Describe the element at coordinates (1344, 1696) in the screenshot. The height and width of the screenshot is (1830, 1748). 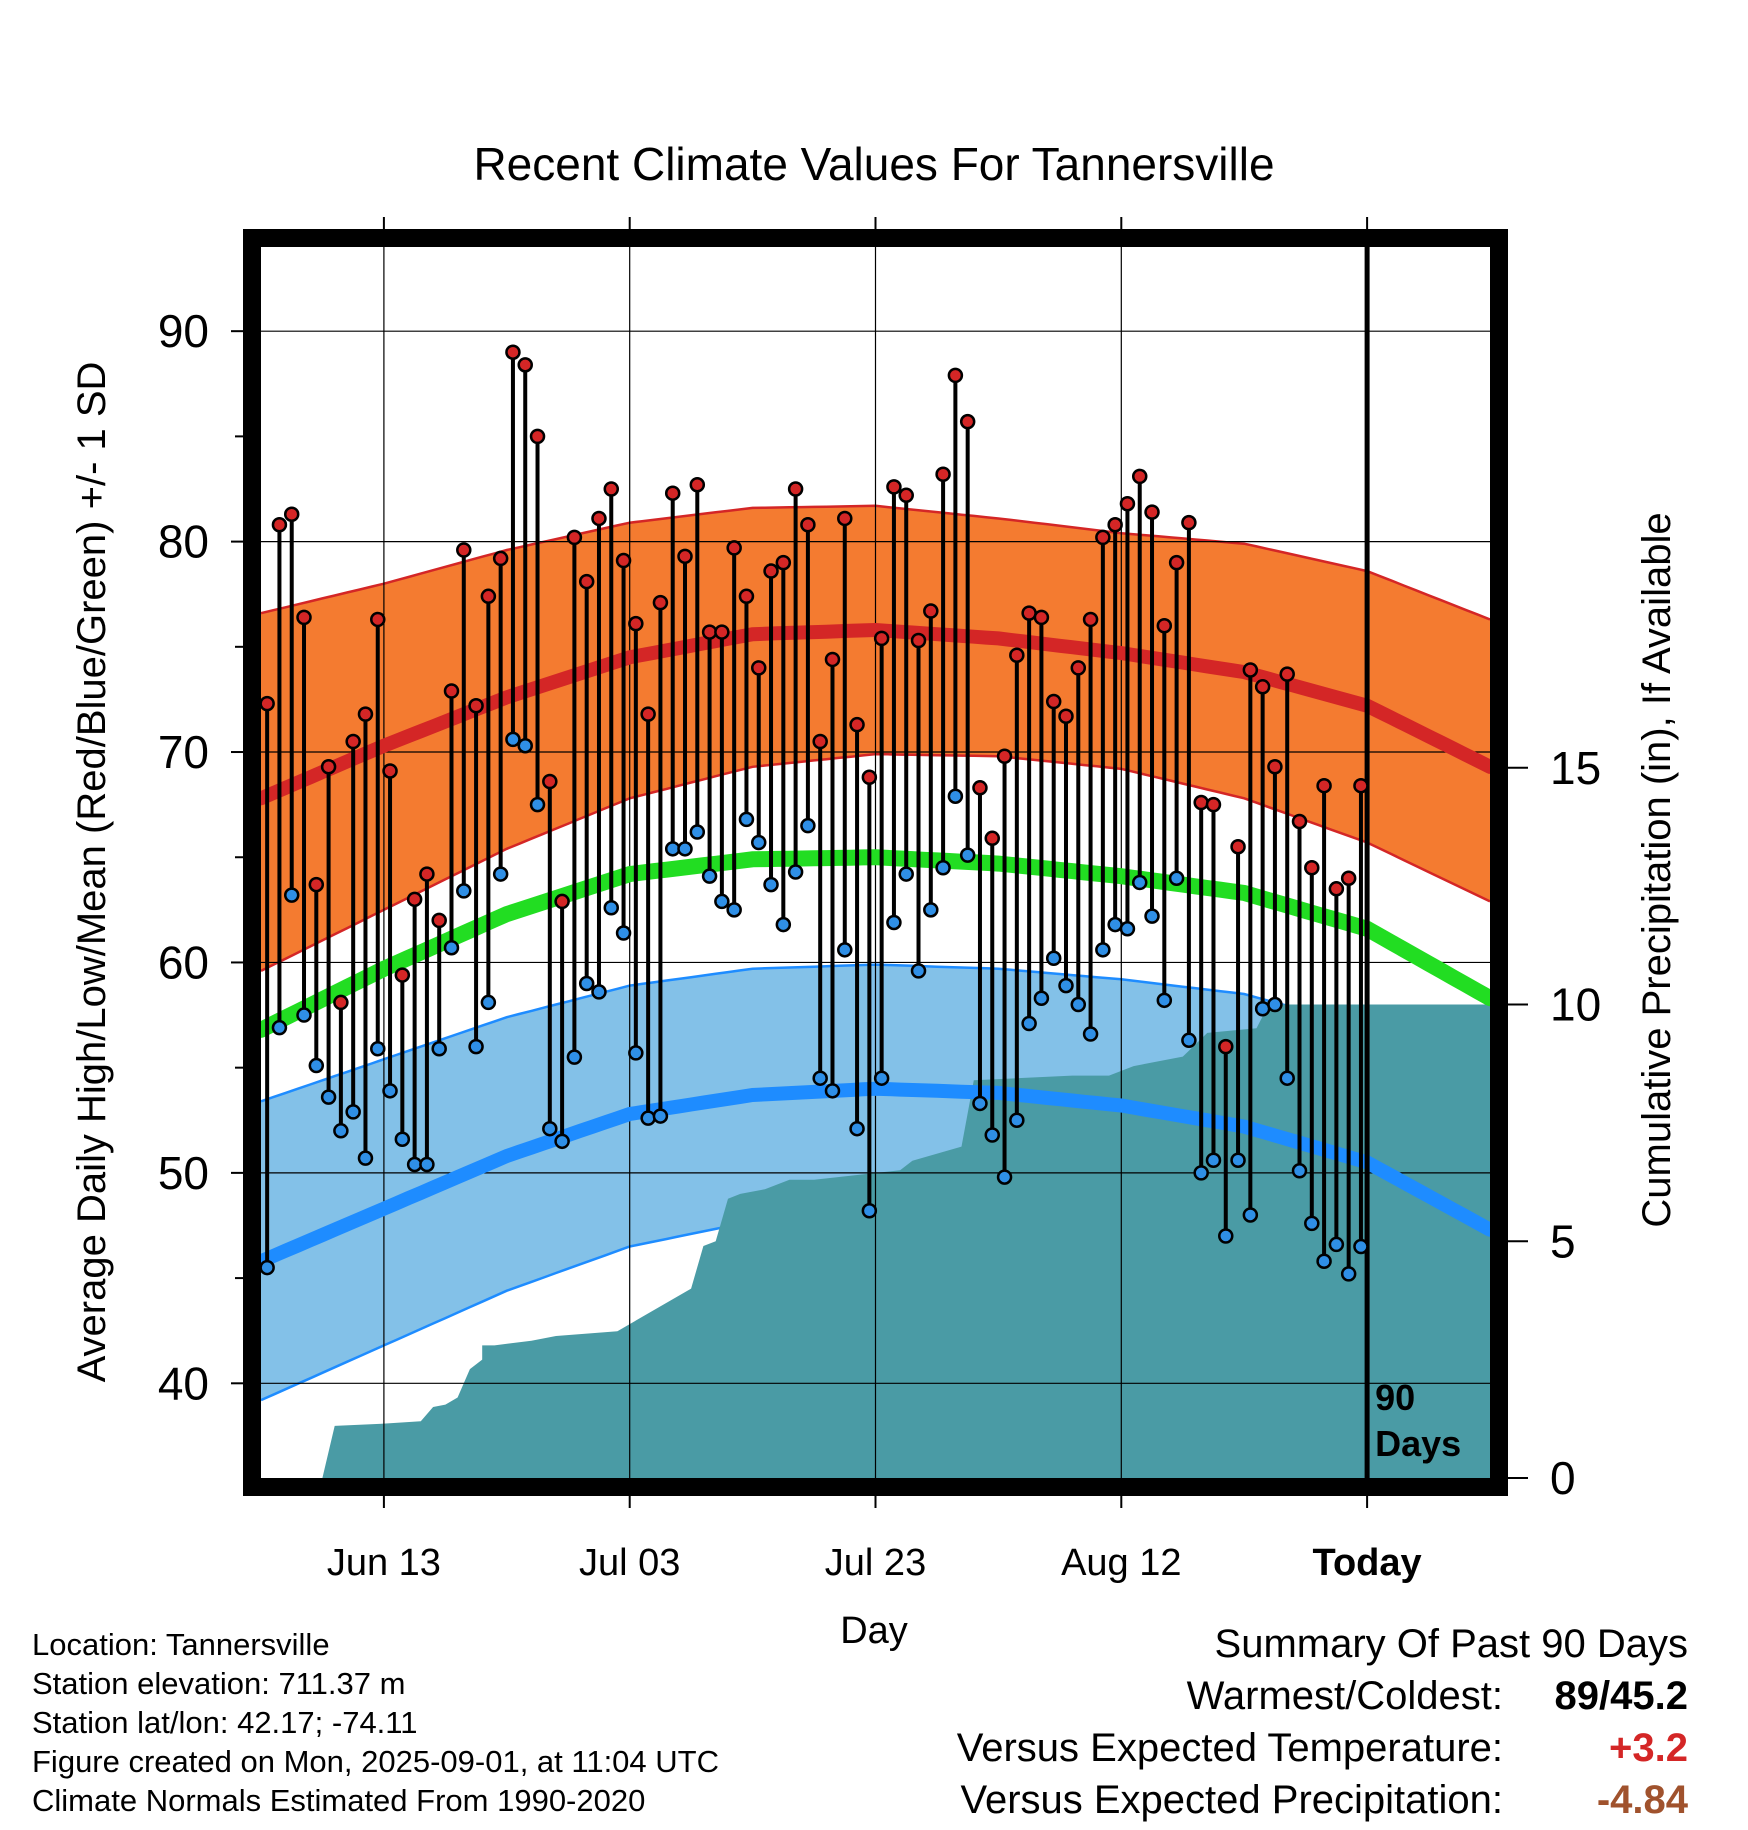
I see `warmest-coldest-label: Warmest/Coldest:` at that location.